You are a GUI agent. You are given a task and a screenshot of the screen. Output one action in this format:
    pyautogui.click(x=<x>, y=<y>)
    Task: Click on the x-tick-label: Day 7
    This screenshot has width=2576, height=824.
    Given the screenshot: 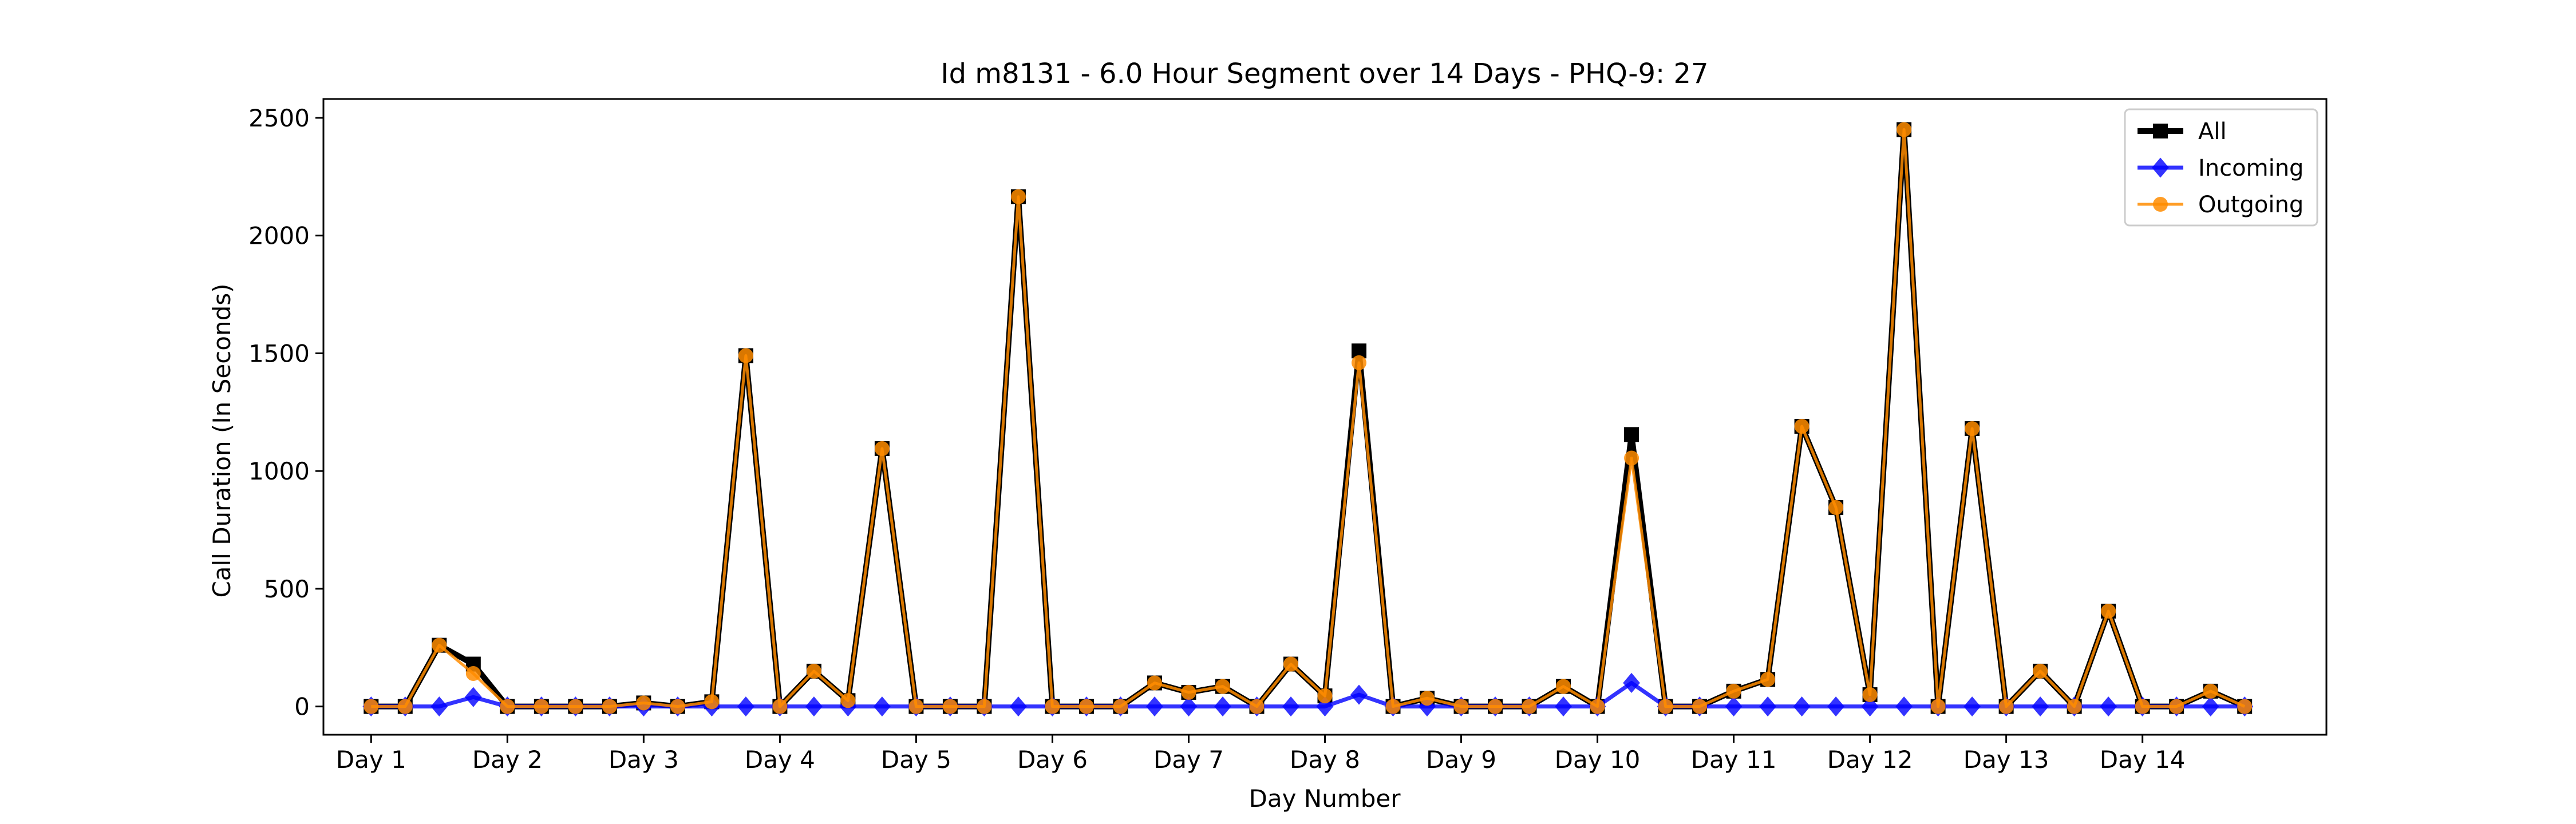 What is the action you would take?
    pyautogui.click(x=1188, y=760)
    